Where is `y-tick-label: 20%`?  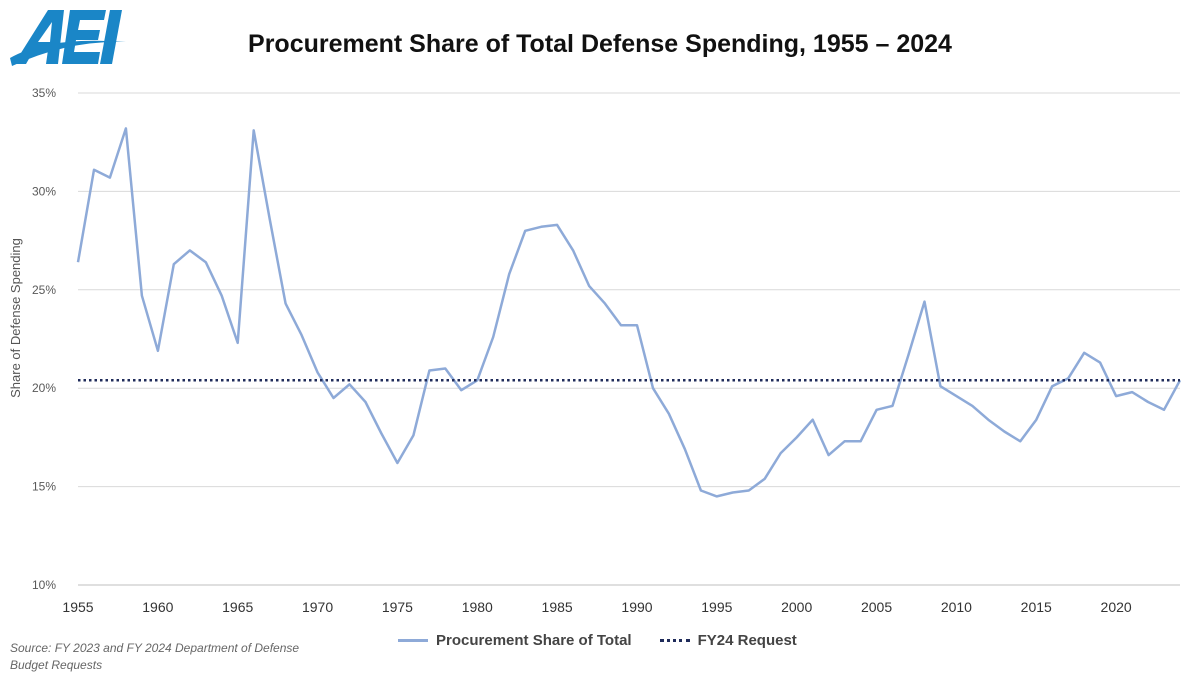 y-tick-label: 20% is located at coordinates (44, 388).